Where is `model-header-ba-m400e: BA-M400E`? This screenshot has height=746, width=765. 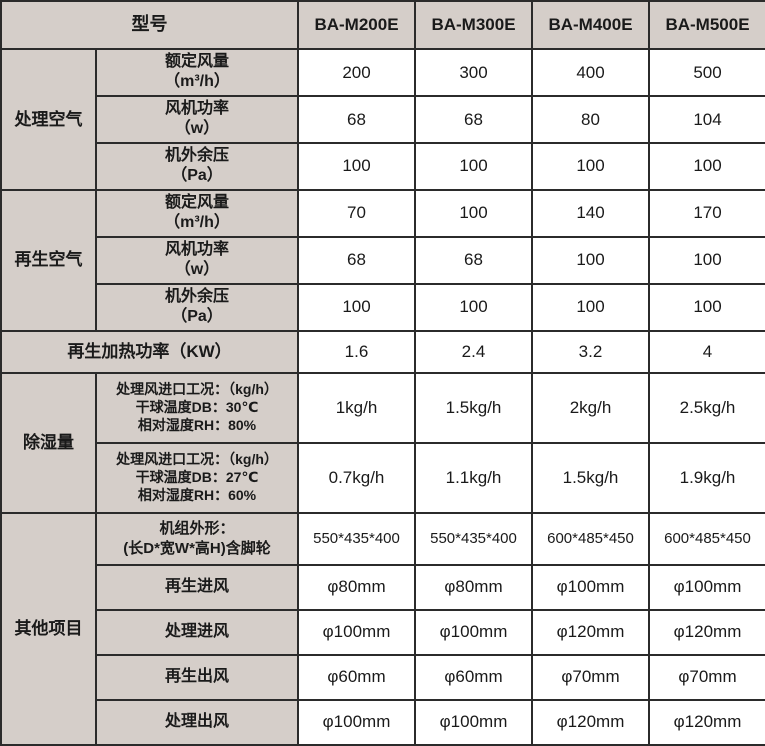
model-header-ba-m400e: BA-M400E is located at coordinates (590, 25).